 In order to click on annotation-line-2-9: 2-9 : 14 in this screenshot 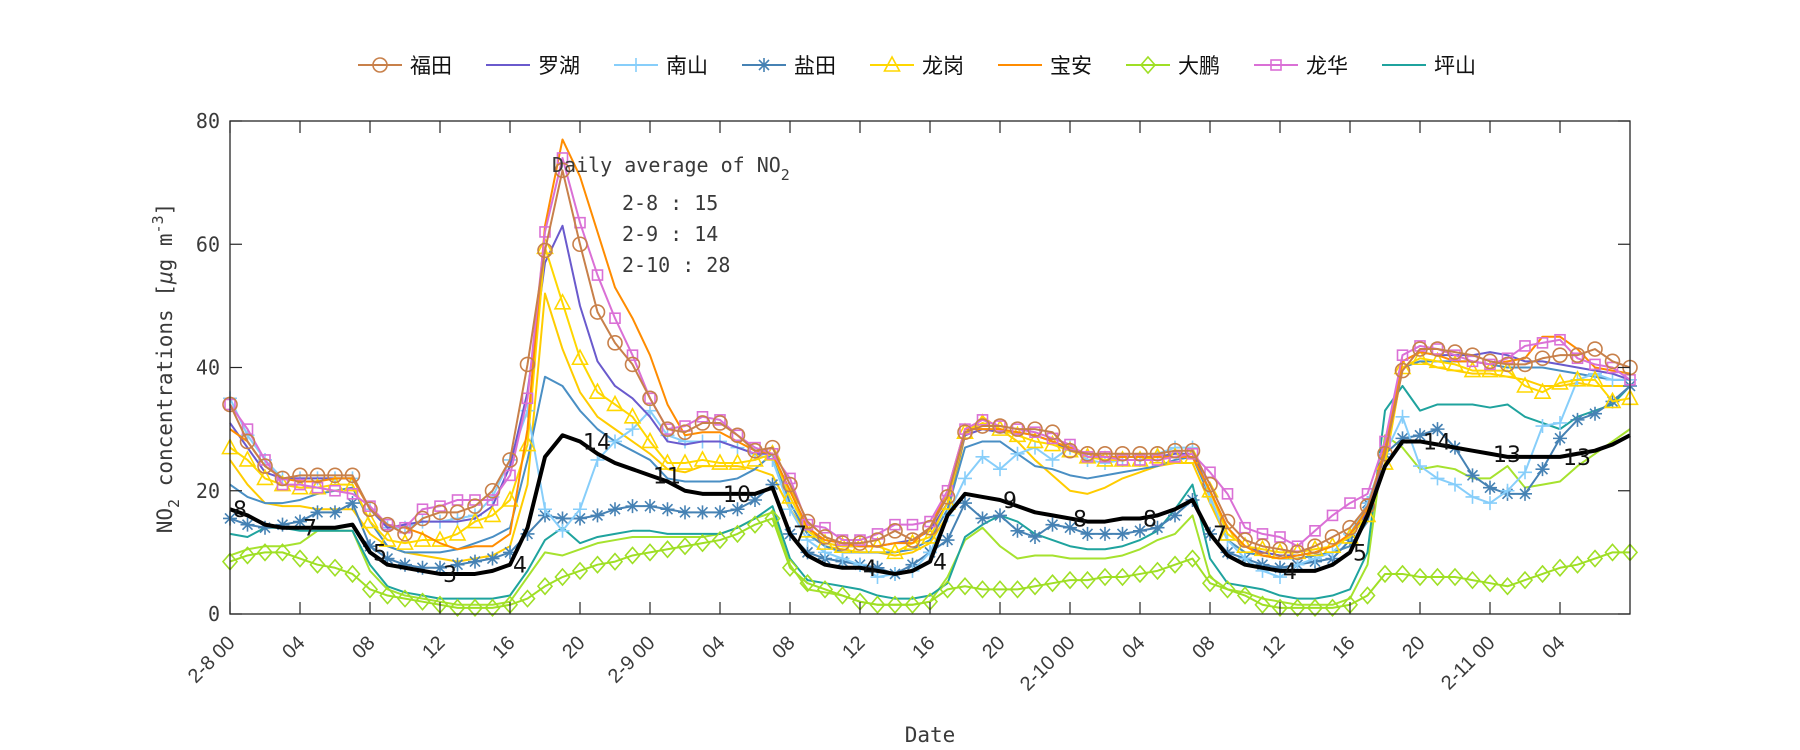, I will do `click(670, 234)`.